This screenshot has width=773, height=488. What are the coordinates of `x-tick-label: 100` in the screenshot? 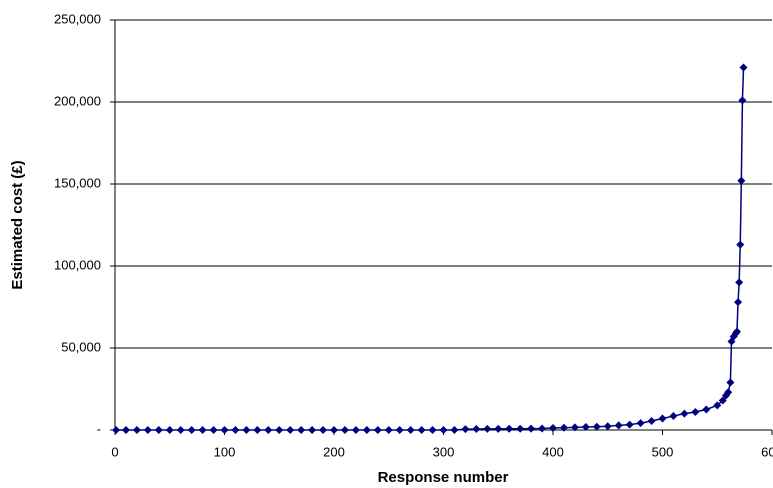 It's located at (225, 451).